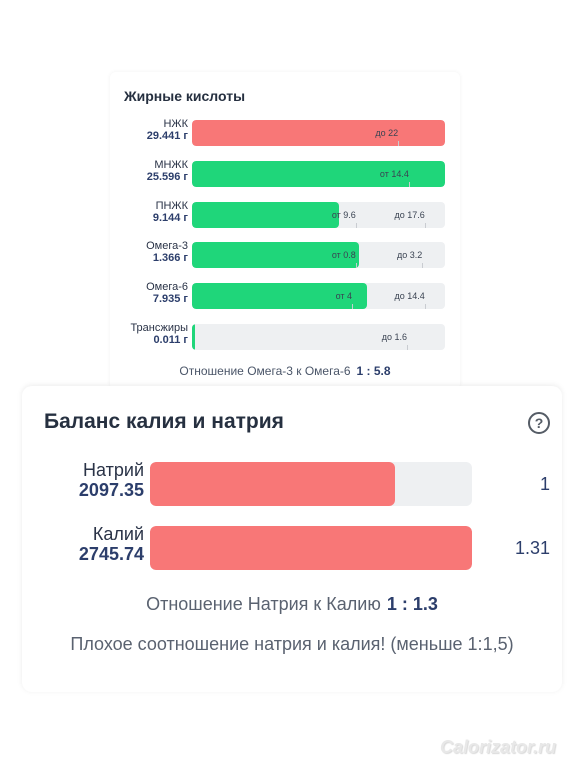 This screenshot has width=576, height=768. I want to click on fatty-acid-name: МНЖК, so click(171, 165).